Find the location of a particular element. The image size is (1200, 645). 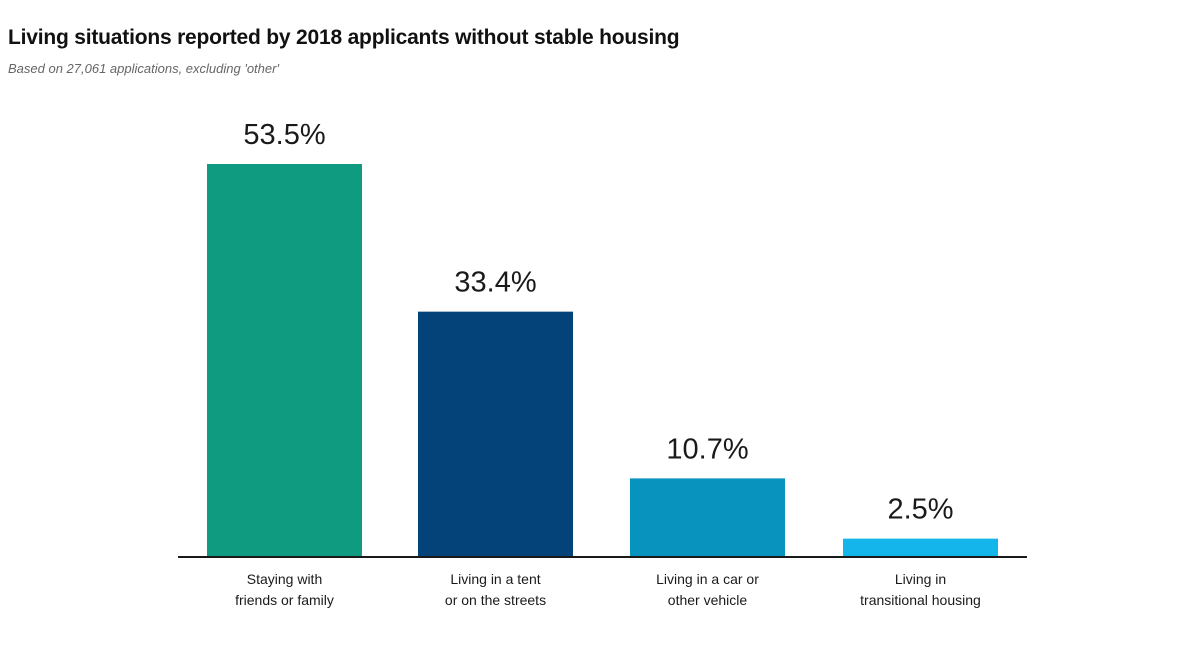

category-label-2-line-2: or on the streets is located at coordinates (495, 600).